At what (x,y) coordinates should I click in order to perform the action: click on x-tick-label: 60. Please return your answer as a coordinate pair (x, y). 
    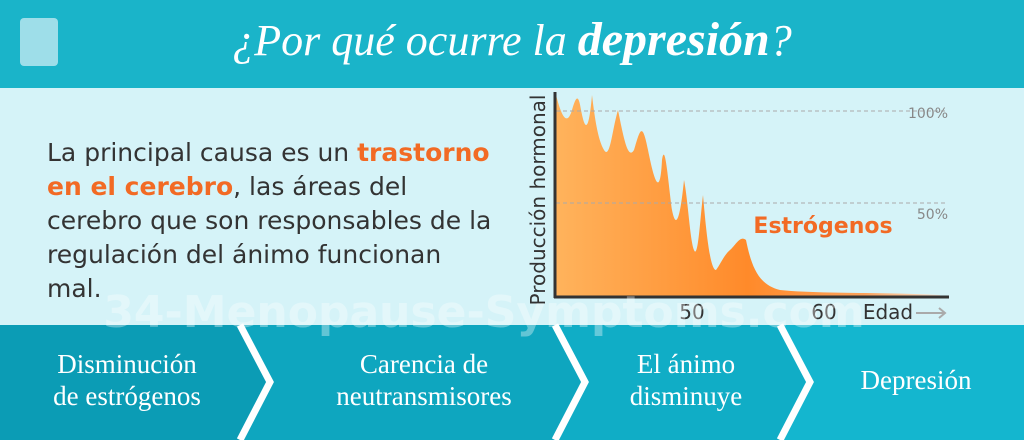
    Looking at the image, I should click on (823, 312).